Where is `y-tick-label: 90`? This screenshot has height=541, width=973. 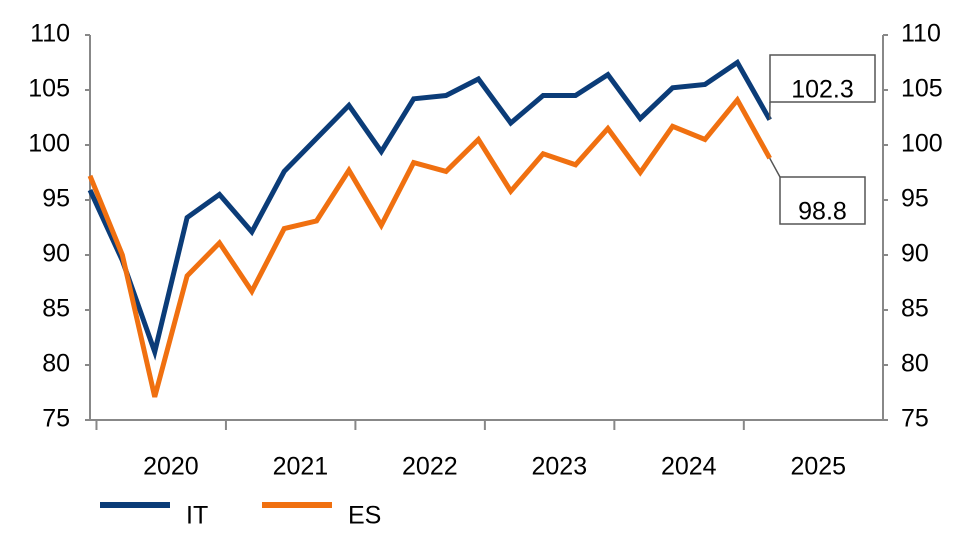
y-tick-label: 90 is located at coordinates (56, 254).